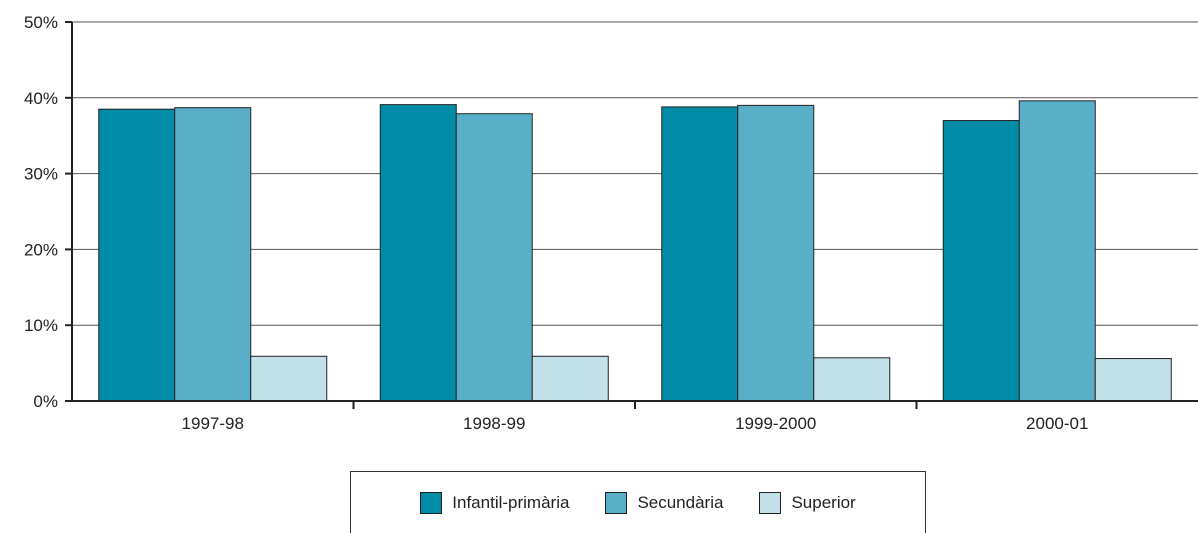 The height and width of the screenshot is (533, 1198). What do you see at coordinates (635, 417) in the screenshot?
I see `x-axis-ticks: 1997-98 1998-99 1999-2000 2000-01` at bounding box center [635, 417].